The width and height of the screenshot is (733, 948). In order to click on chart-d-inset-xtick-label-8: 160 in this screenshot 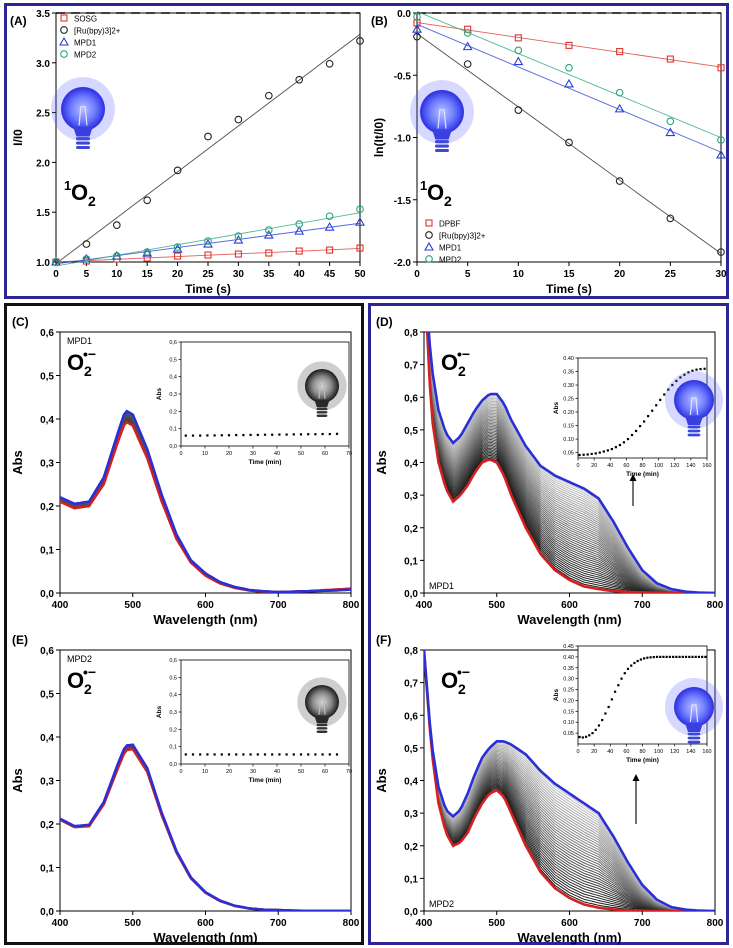, I will do `click(706, 466)`.